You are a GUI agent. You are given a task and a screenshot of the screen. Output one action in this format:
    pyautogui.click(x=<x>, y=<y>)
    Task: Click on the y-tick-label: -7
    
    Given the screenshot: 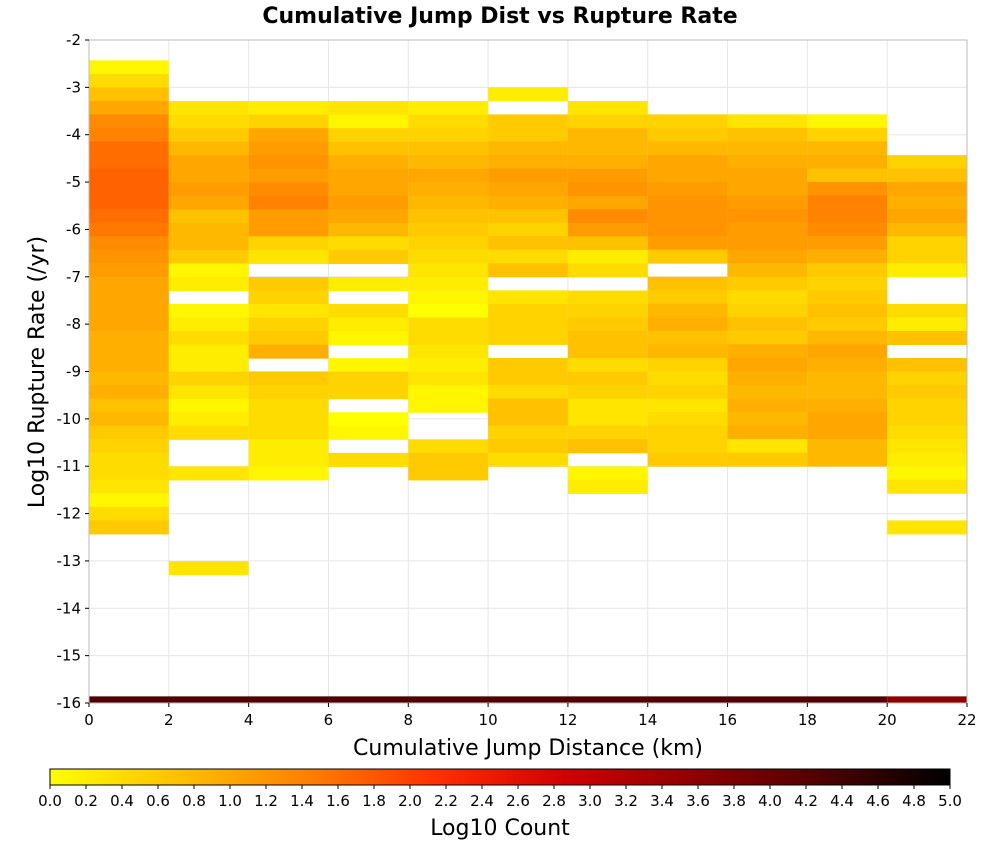 What is the action you would take?
    pyautogui.click(x=73, y=277)
    